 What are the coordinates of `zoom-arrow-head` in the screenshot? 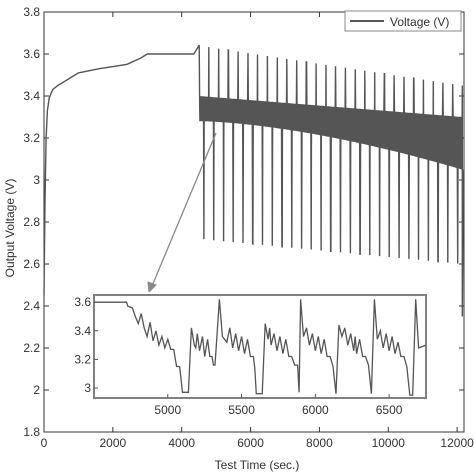 It's located at (152, 287).